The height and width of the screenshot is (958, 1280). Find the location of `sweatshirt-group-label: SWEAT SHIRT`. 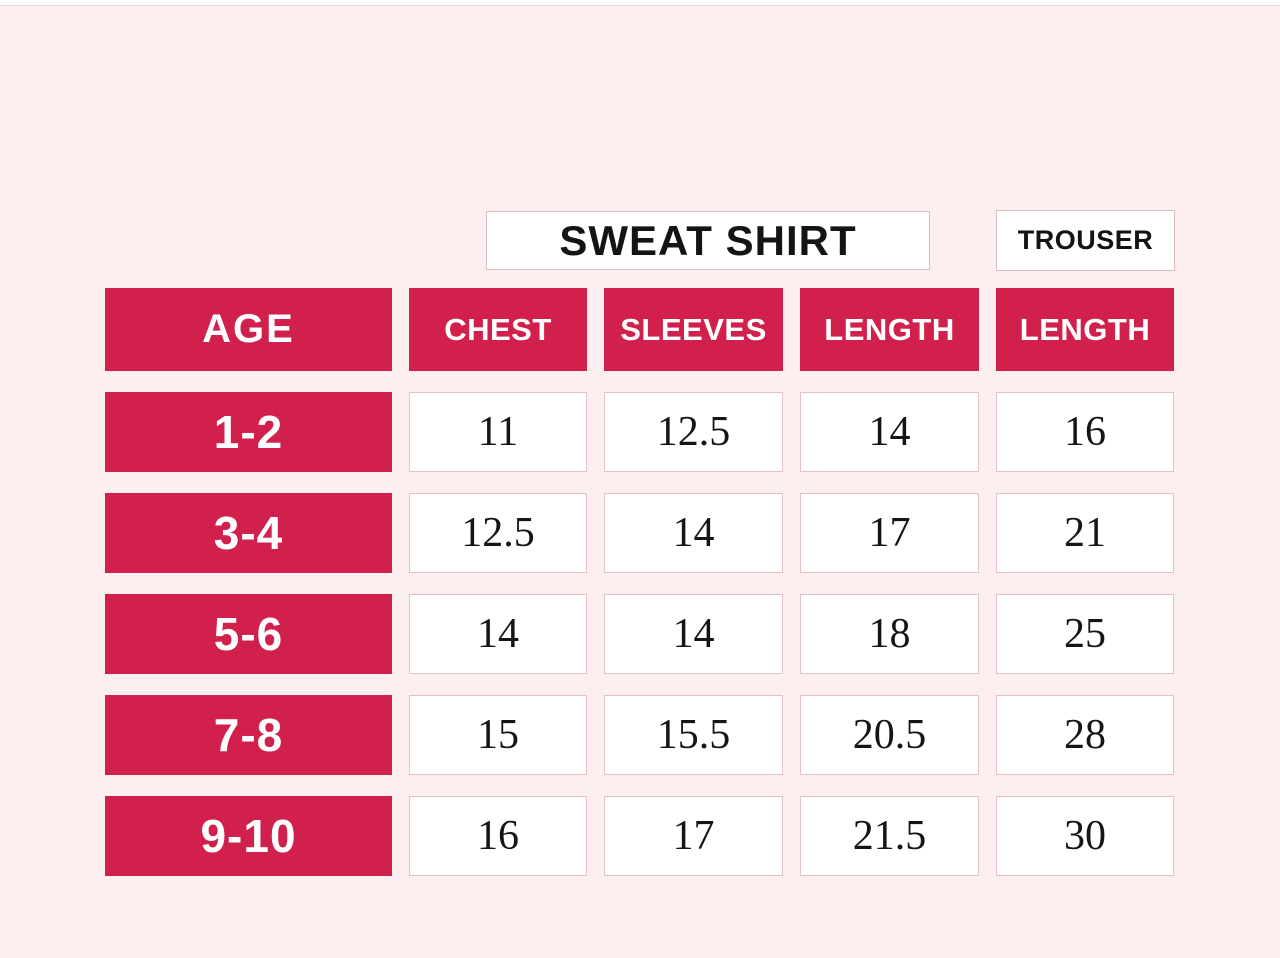

sweatshirt-group-label: SWEAT SHIRT is located at coordinates (708, 240).